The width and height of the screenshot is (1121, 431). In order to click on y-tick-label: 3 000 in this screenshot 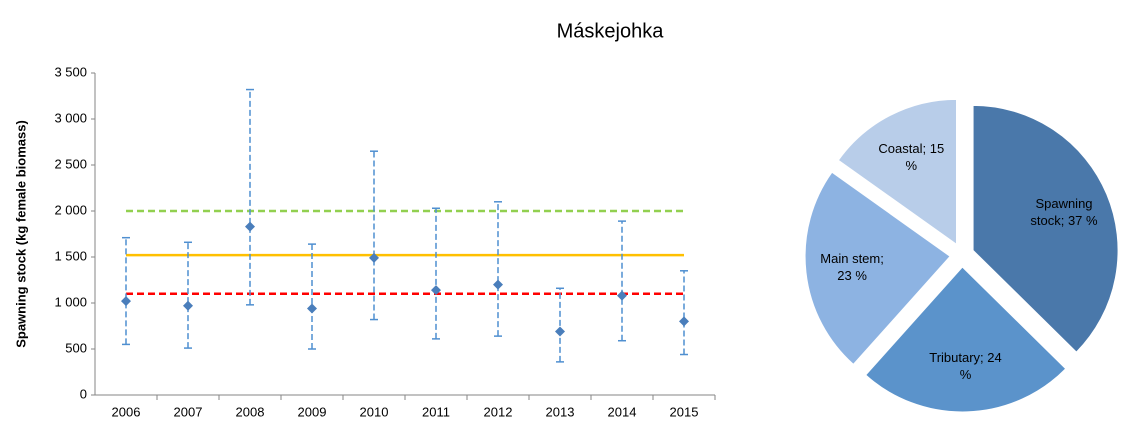, I will do `click(70, 117)`.